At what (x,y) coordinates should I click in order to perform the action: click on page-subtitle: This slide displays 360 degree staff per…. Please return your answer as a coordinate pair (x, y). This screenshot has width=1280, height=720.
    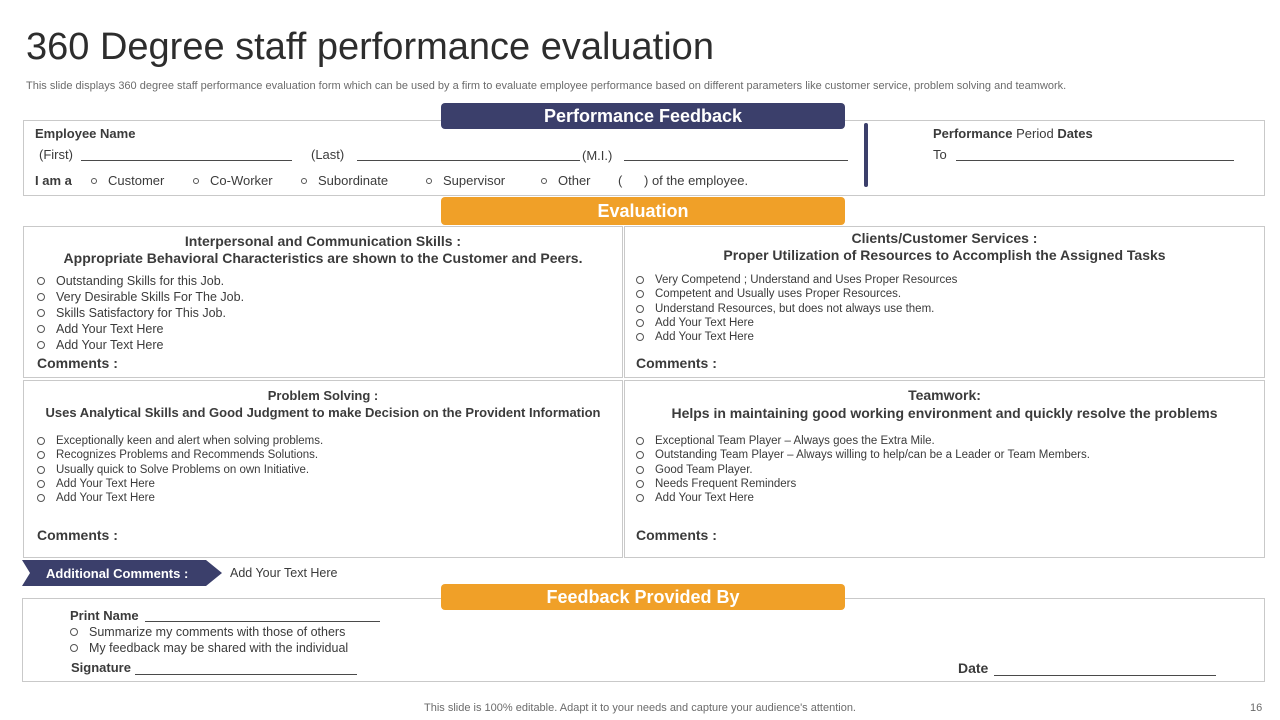
    Looking at the image, I should click on (546, 86).